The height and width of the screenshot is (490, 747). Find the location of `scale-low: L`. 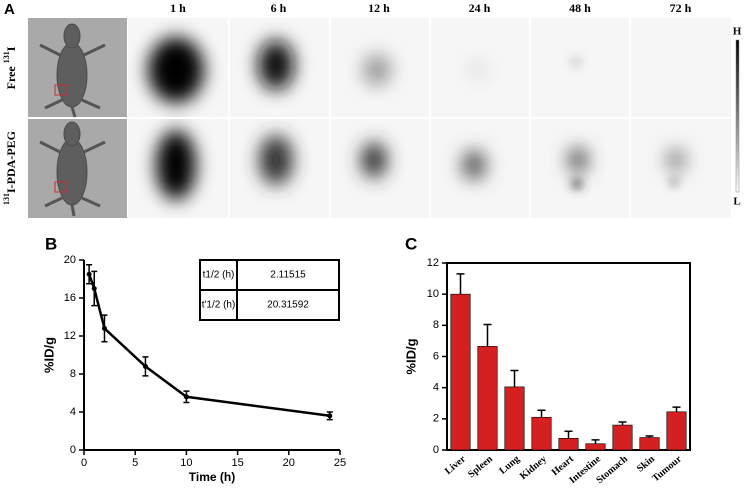

scale-low: L is located at coordinates (736, 202).